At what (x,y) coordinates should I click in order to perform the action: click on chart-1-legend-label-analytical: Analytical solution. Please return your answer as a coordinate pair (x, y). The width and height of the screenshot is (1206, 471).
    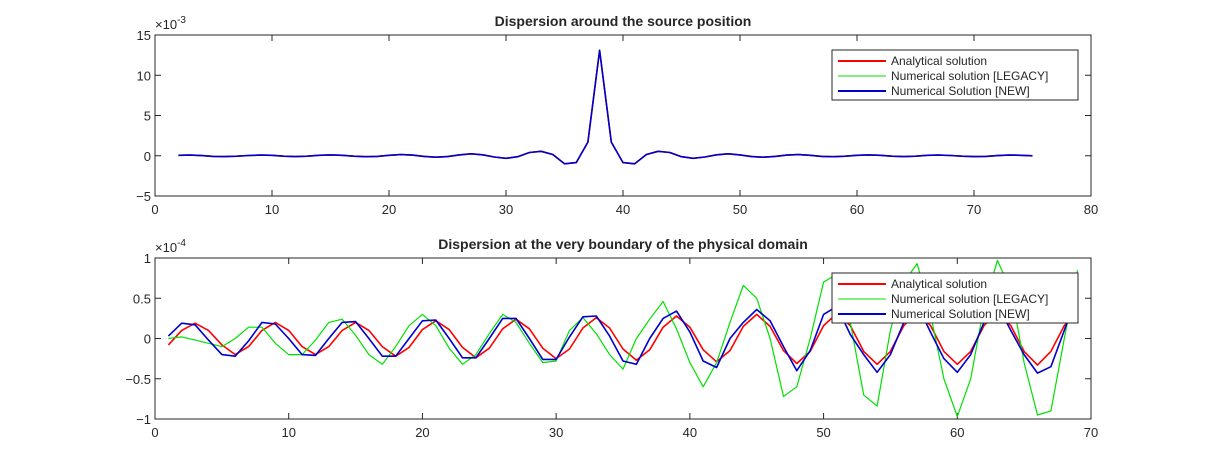
    Looking at the image, I should click on (939, 61).